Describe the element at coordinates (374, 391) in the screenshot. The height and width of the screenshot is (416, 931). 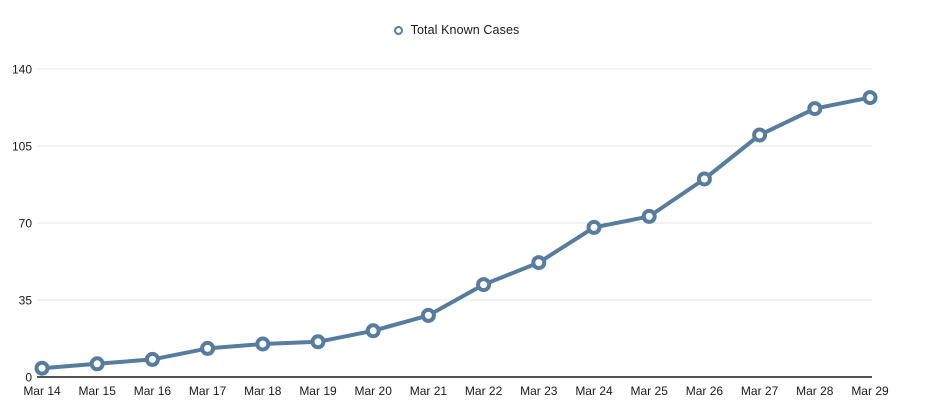
I see `x-tick-label: Mar 20` at that location.